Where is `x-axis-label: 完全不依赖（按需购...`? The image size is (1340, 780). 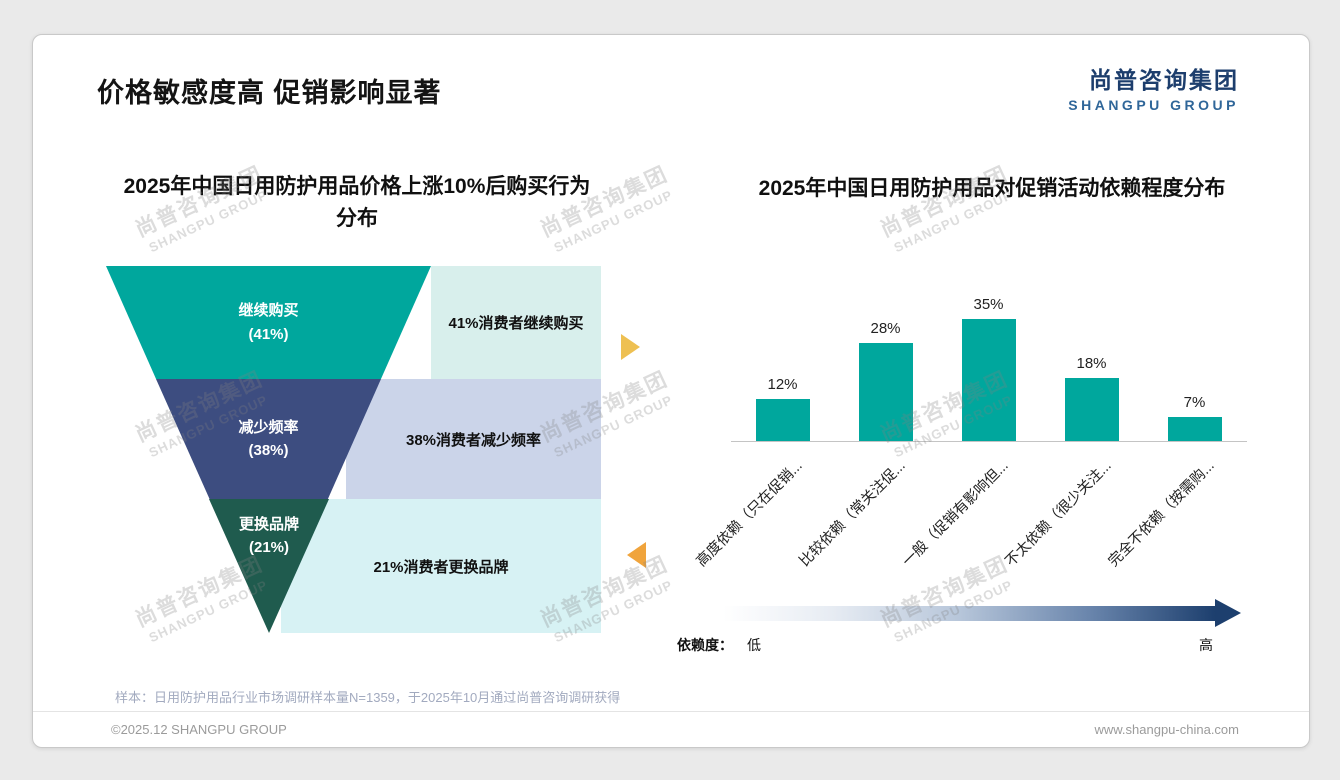 x-axis-label: 完全不依赖（按需购... is located at coordinates (1162, 513).